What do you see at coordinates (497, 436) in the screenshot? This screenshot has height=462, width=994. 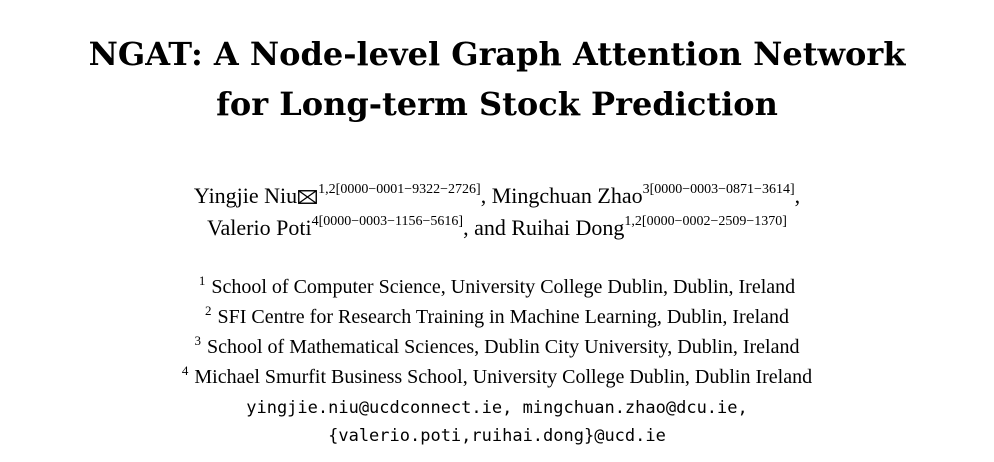 I see `emails-line-2: {valerio.poti,ruihai.dong}@ucd.ie` at bounding box center [497, 436].